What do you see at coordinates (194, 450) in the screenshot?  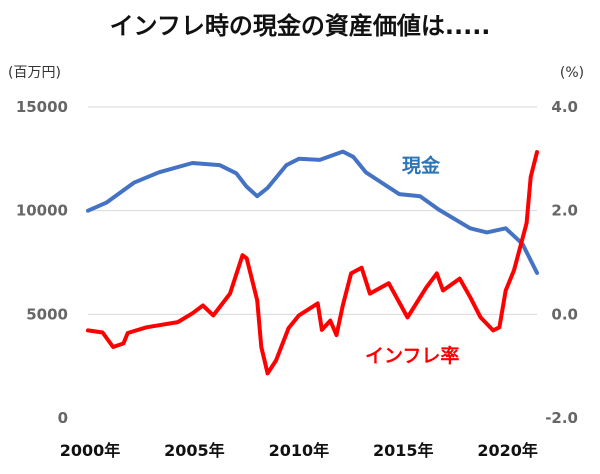 I see `x-tick-label: 2005年` at bounding box center [194, 450].